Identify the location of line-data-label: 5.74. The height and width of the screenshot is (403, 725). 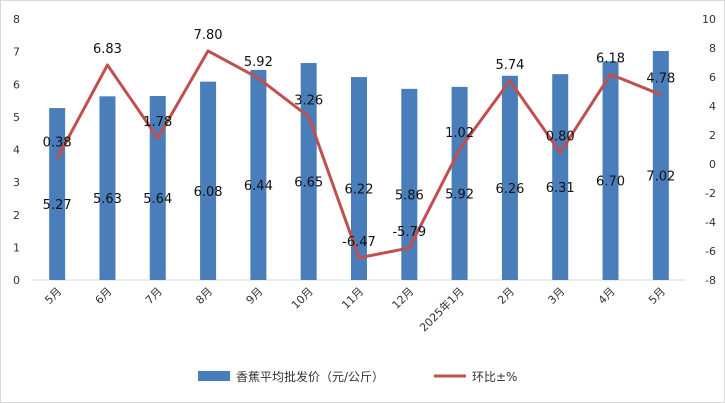
(509, 65).